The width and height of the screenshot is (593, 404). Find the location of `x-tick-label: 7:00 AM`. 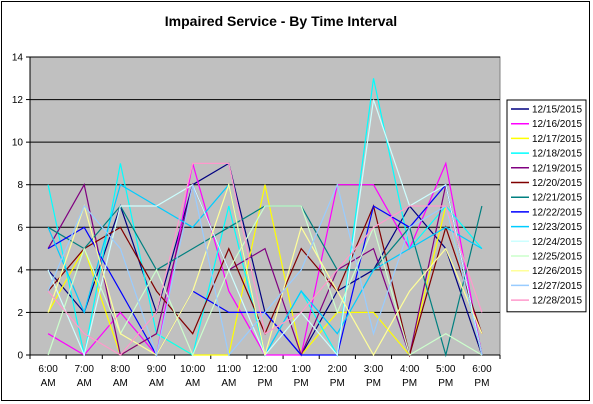

x-tick-label: 7:00 AM is located at coordinates (84, 376).